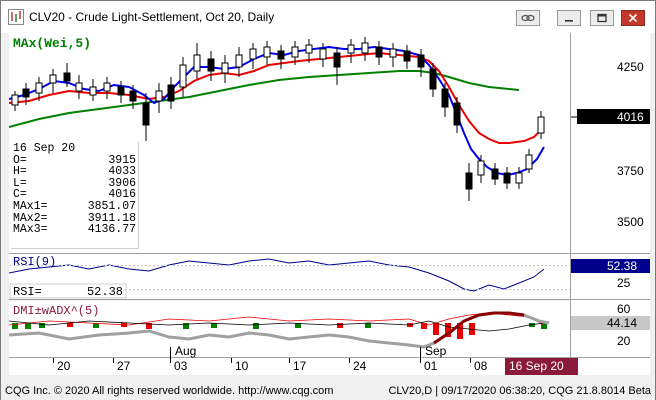 The image size is (656, 400). Describe the element at coordinates (300, 366) in the screenshot. I see `day-label: 17` at that location.